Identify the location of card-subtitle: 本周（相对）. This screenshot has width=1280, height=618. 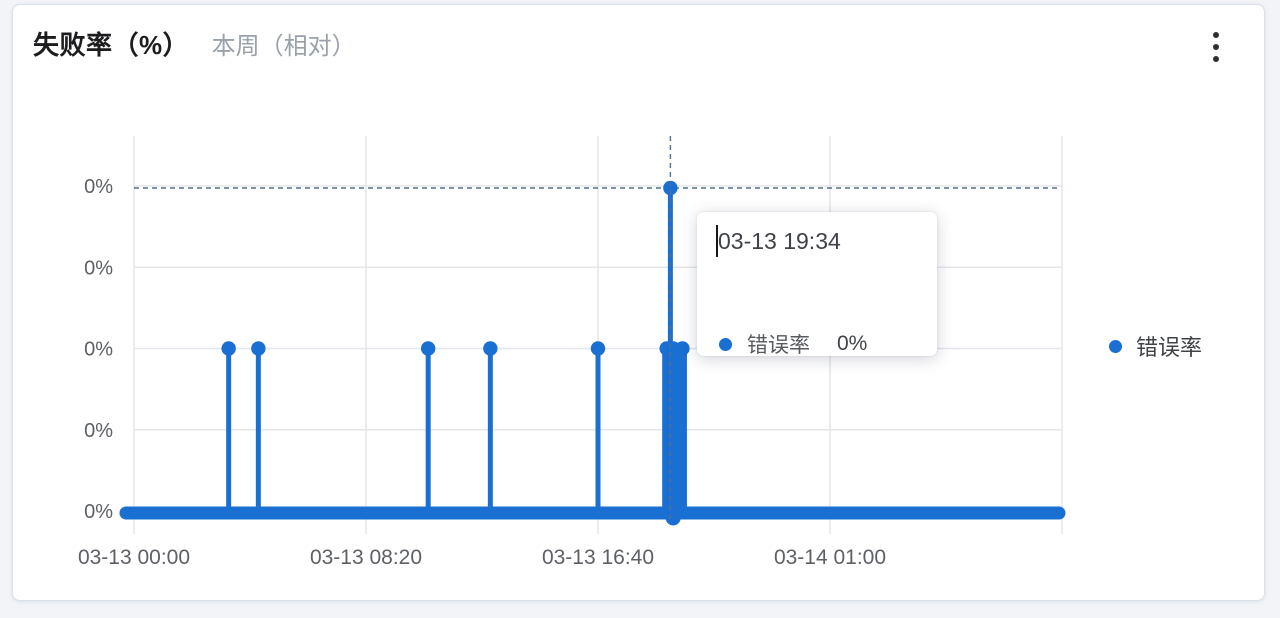
(283, 46).